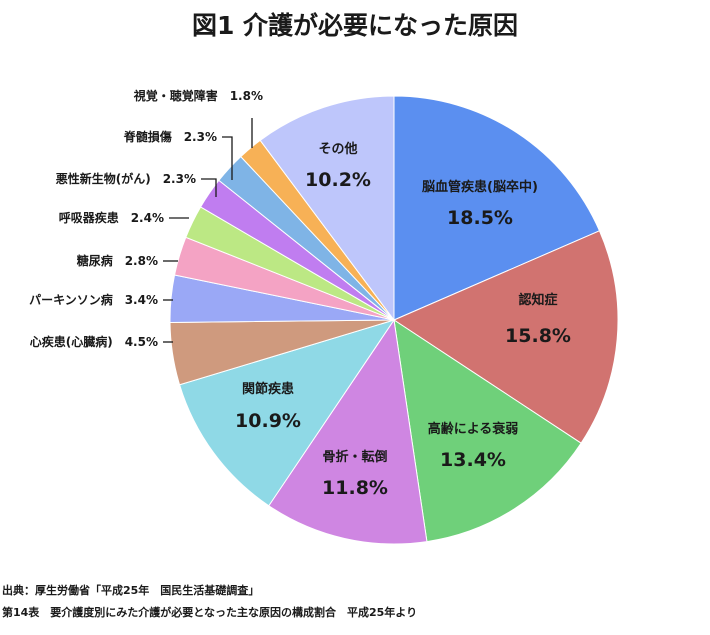 The height and width of the screenshot is (635, 710). What do you see at coordinates (131, 590) in the screenshot?
I see `source-citation: 出典：厚生労働省「平成25年 国民生活基礎調査」` at bounding box center [131, 590].